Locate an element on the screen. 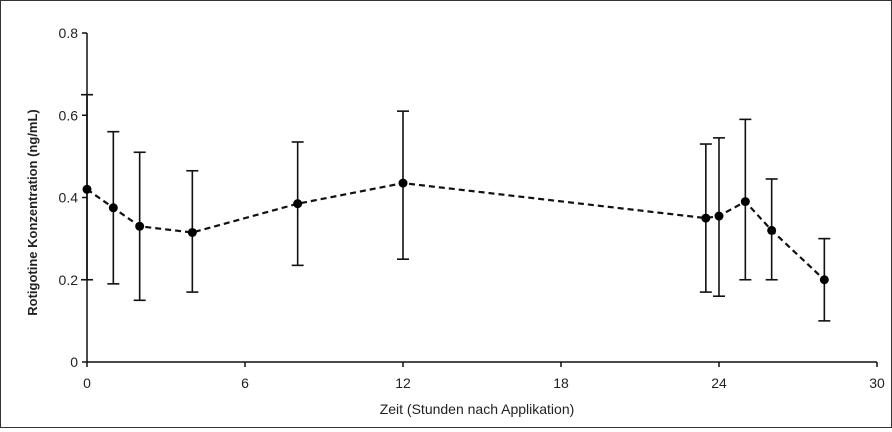 This screenshot has height=432, width=892. y-ticks: 0 0.2 0.4 0.6 0.8 is located at coordinates (73, 197).